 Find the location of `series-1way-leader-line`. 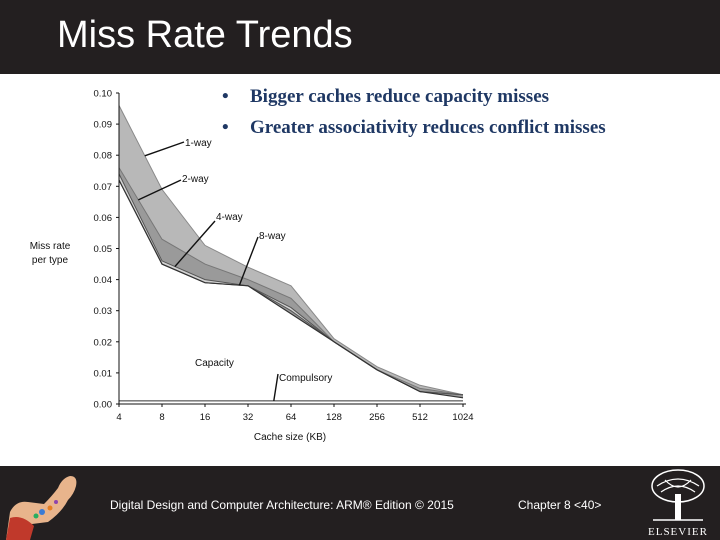

series-1way-leader-line is located at coordinates (164, 149).